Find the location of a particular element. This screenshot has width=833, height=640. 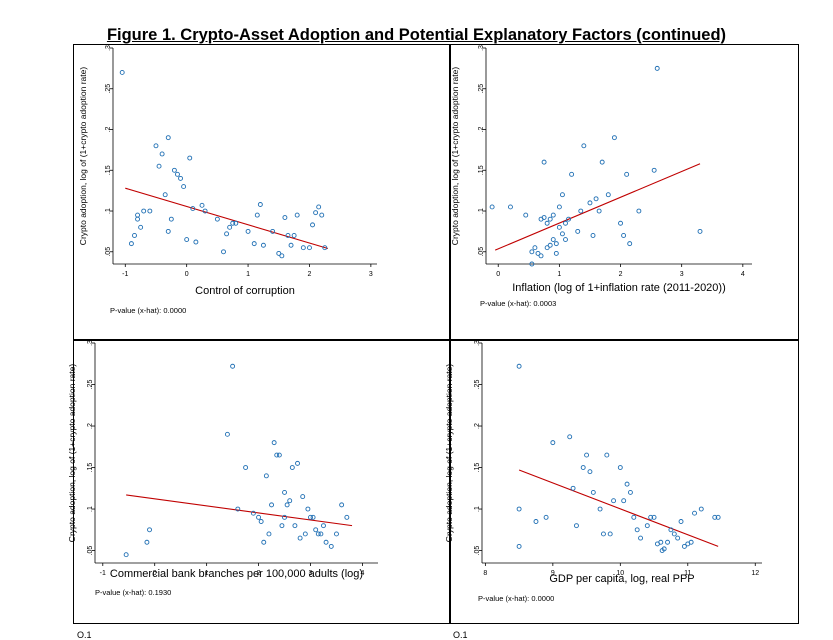

x-tick-label: 0 is located at coordinates (498, 274).